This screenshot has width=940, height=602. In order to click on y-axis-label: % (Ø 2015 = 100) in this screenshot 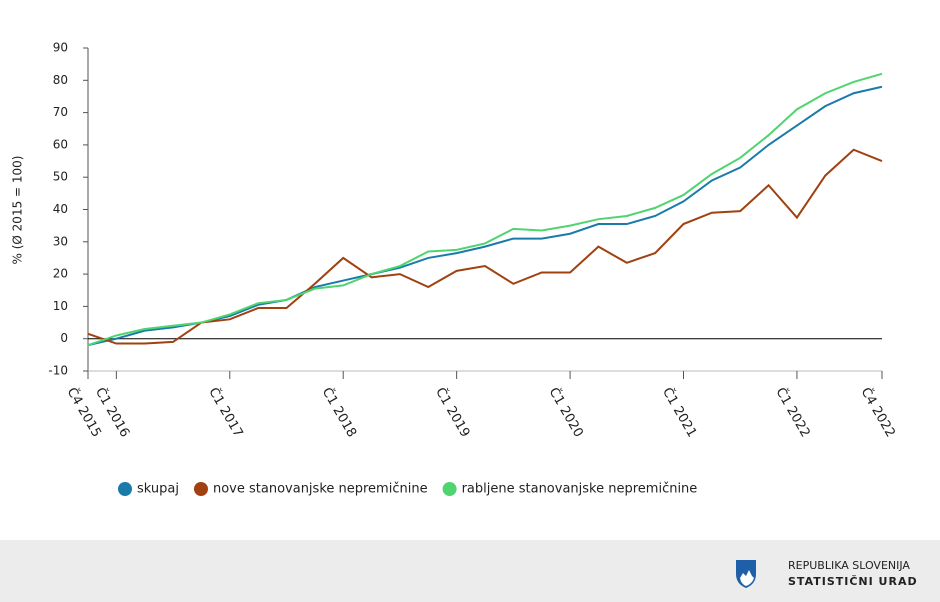, I will do `click(18, 210)`.